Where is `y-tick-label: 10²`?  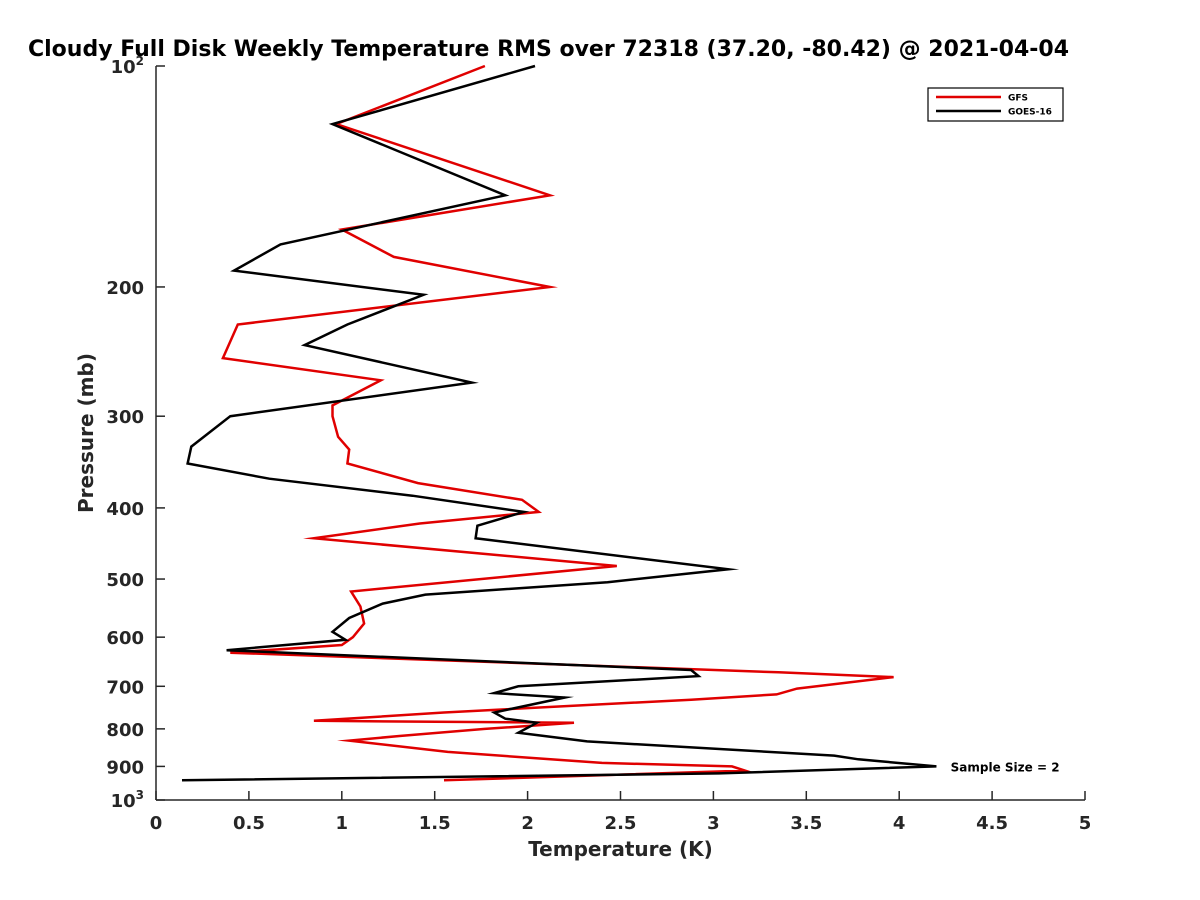 y-tick-label: 10² is located at coordinates (127, 66).